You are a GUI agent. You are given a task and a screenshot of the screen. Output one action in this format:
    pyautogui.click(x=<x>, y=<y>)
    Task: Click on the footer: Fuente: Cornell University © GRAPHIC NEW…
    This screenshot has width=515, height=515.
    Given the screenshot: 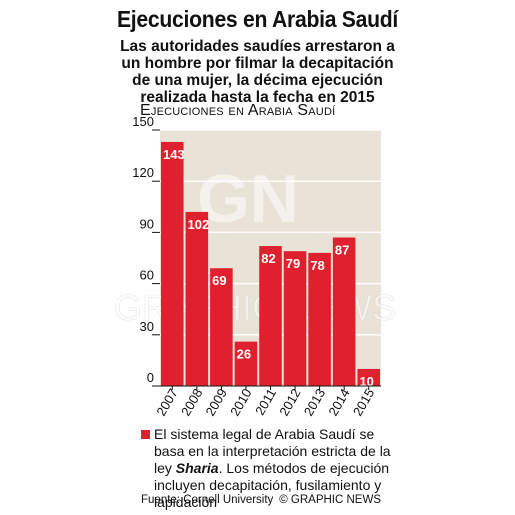 What is the action you would take?
    pyautogui.click(x=261, y=500)
    